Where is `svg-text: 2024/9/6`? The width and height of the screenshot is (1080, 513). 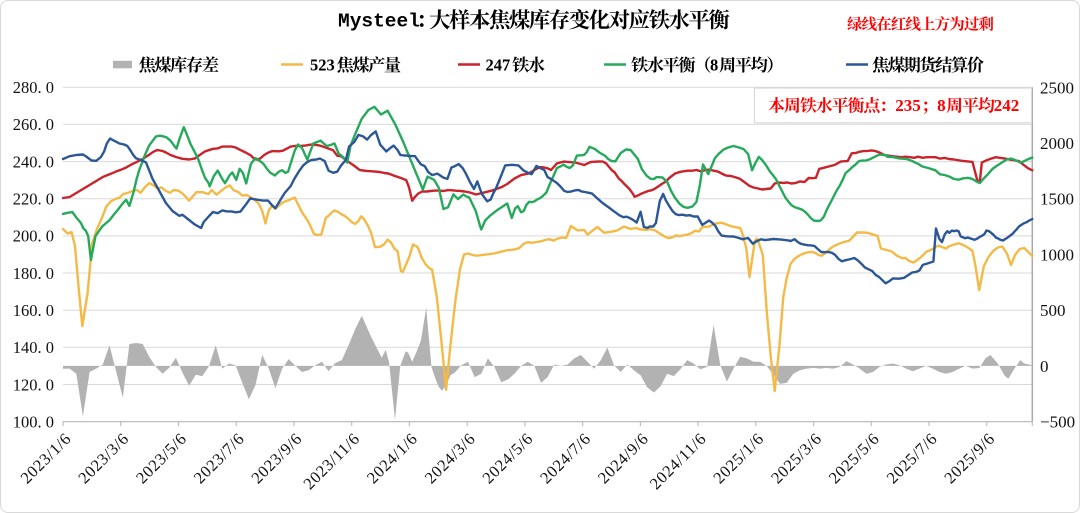
svg-text: 2024/9/6 is located at coordinates (623, 458).